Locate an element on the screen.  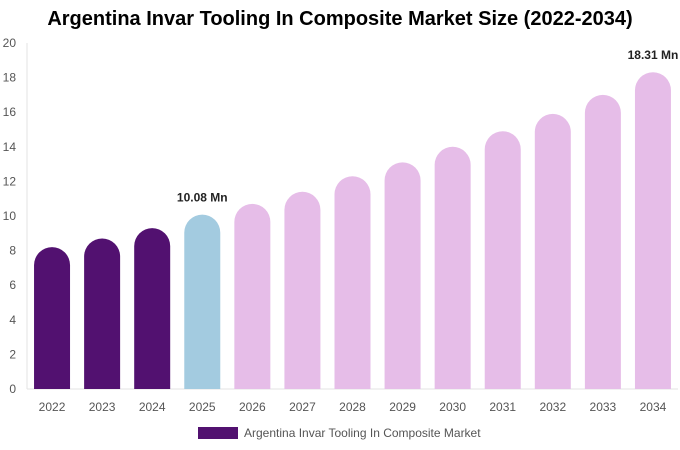
y-tick-label: 6 is located at coordinates (12, 285).